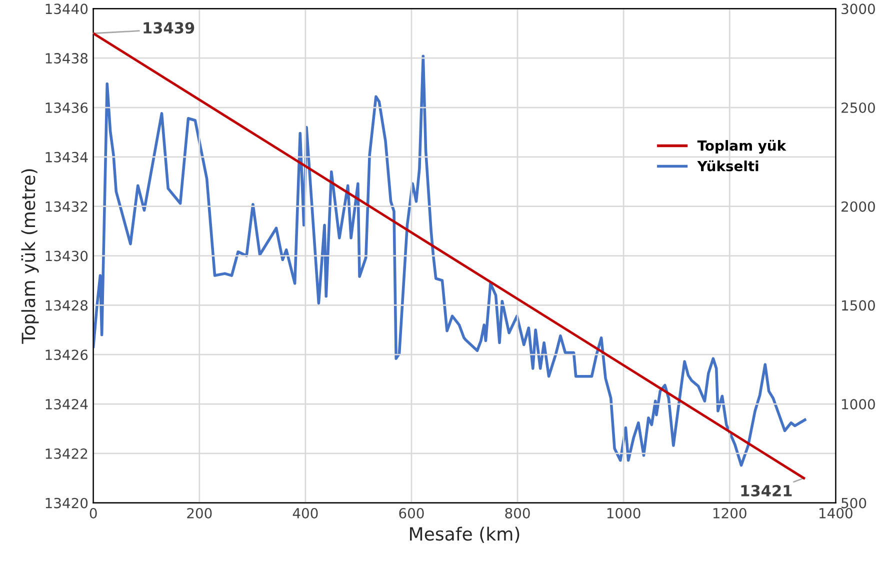  I want to click on y-tick-label: 13430, so click(67, 256).